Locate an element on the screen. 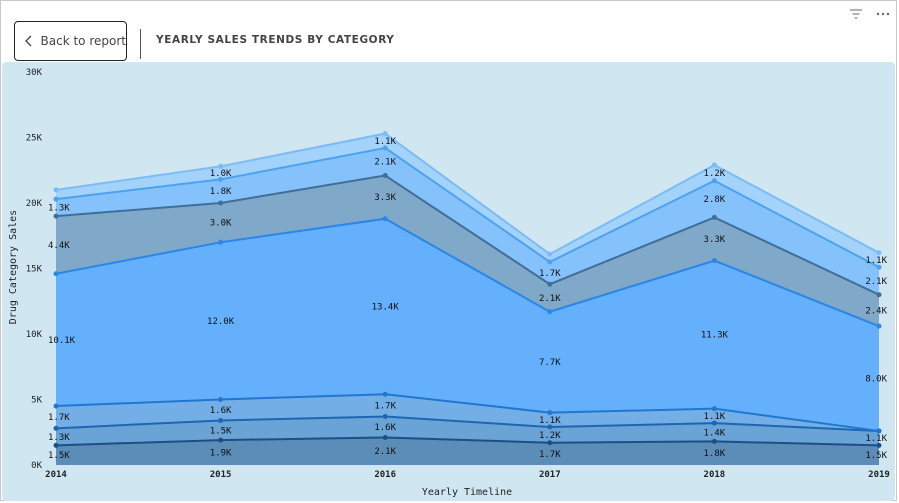 Image resolution: width=899 pixels, height=503 pixels. data-label: 1.4K is located at coordinates (715, 433).